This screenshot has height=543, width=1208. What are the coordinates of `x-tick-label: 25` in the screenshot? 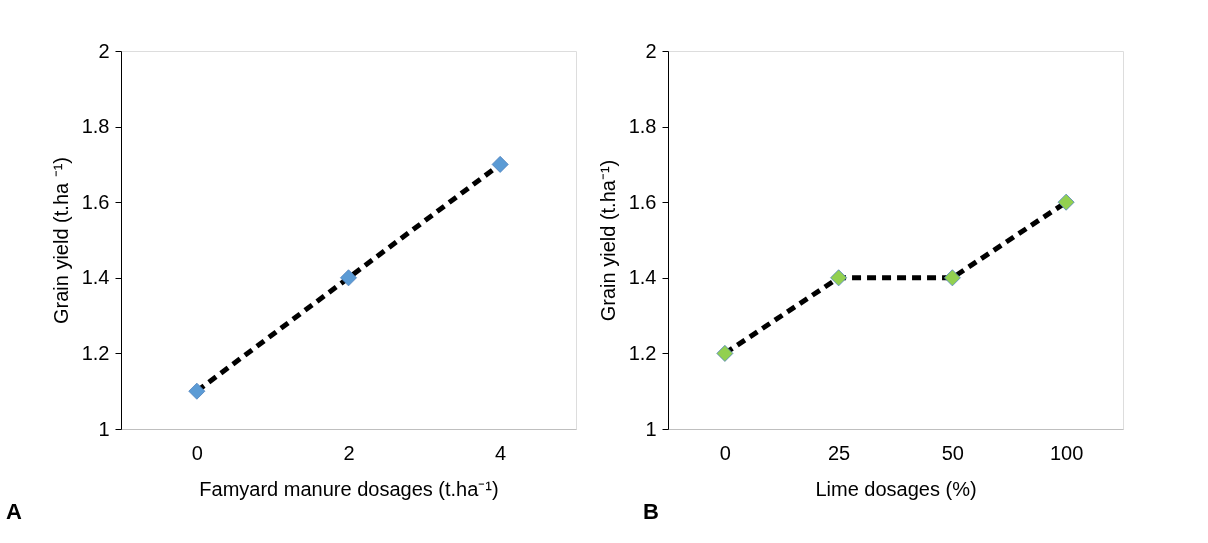 It's located at (839, 452).